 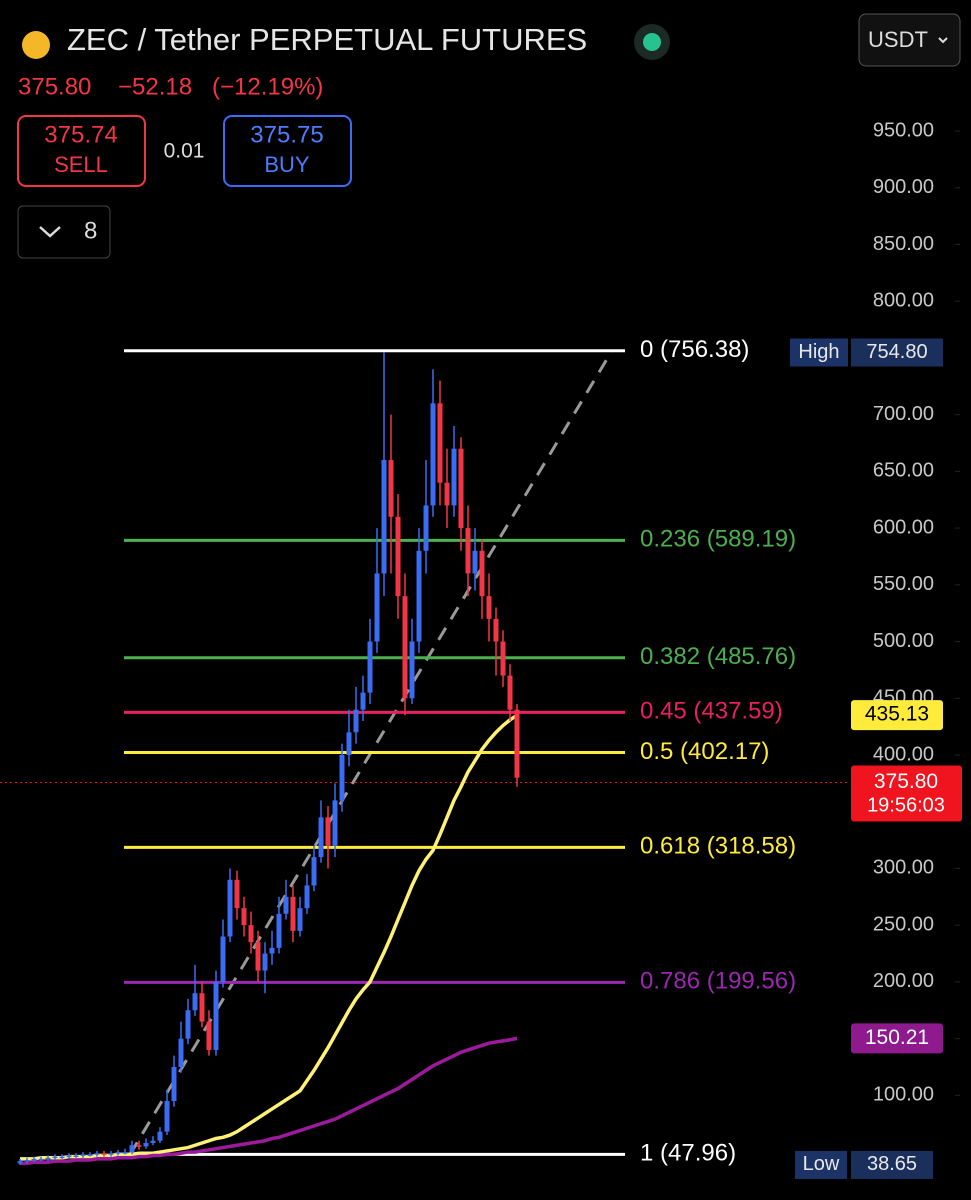 I want to click on y-tick-label: 200.00, so click(x=903, y=981).